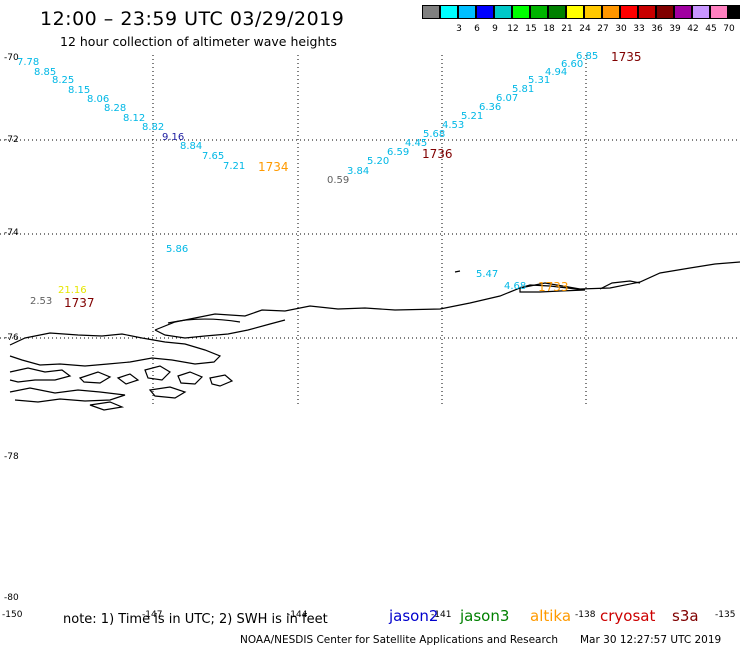 Image resolution: width=740 pixels, height=650 pixels. What do you see at coordinates (507, 98) in the screenshot?
I see `swh-observation: 6.07` at bounding box center [507, 98].